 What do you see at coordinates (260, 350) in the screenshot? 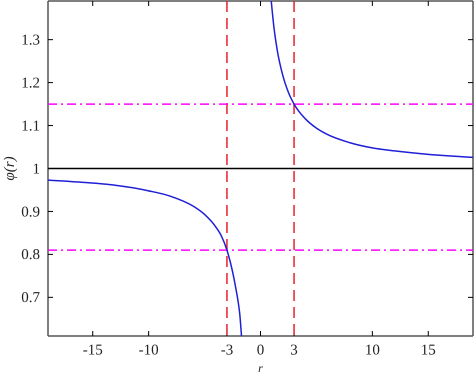
I see `x-tick-label: 0` at bounding box center [260, 350].